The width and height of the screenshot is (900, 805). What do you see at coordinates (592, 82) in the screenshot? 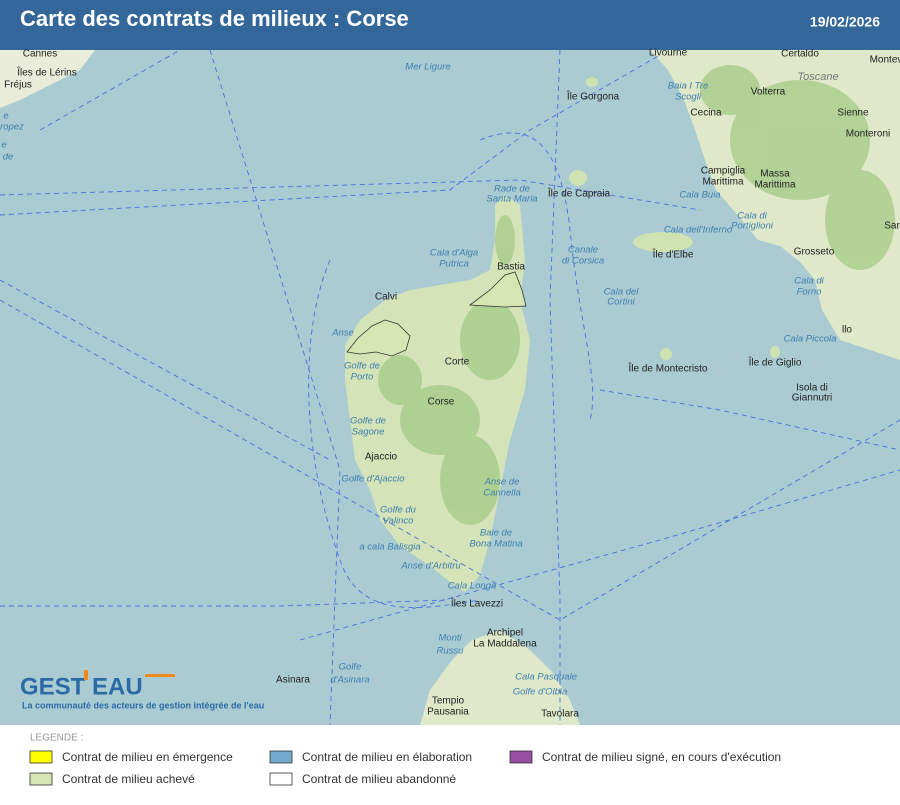
I see `island-gorgona` at bounding box center [592, 82].